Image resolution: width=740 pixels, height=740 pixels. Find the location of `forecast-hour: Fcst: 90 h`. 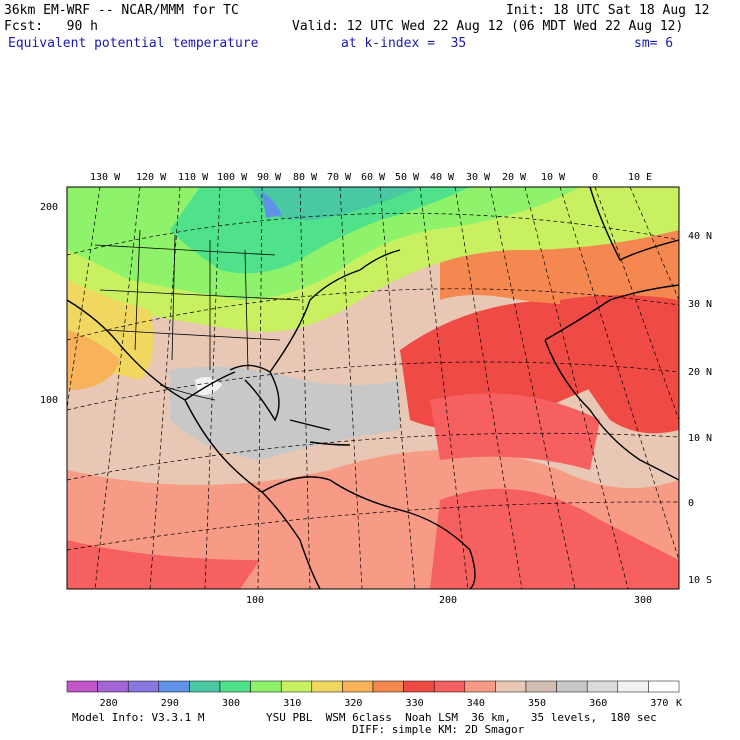

forecast-hour: Fcst: 90 h is located at coordinates (51, 26).